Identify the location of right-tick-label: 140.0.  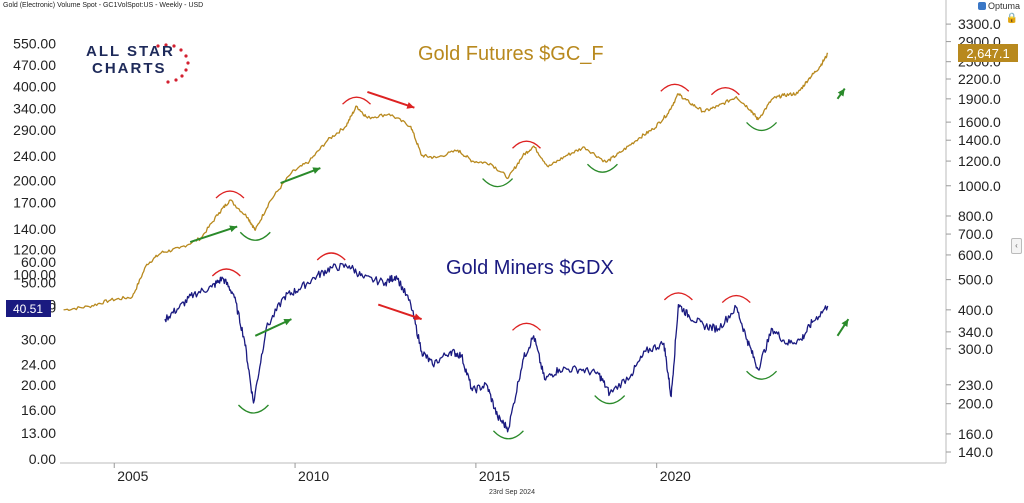
(975, 452).